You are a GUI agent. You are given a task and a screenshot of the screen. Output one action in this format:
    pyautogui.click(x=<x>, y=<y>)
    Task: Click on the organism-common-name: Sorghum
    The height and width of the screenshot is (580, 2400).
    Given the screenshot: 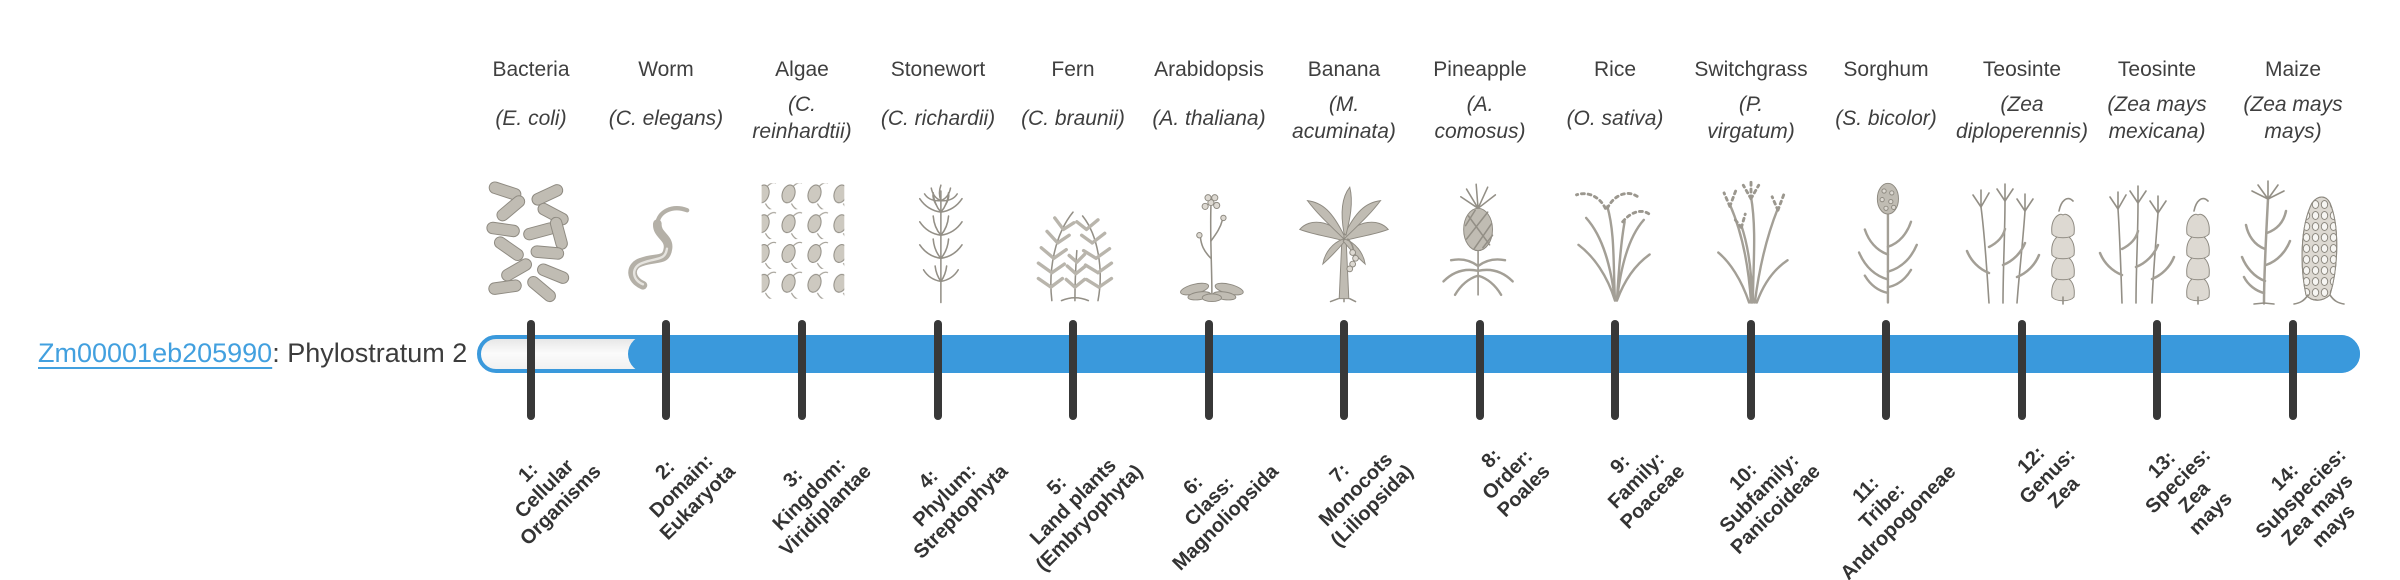 What is the action you would take?
    pyautogui.click(x=1886, y=69)
    